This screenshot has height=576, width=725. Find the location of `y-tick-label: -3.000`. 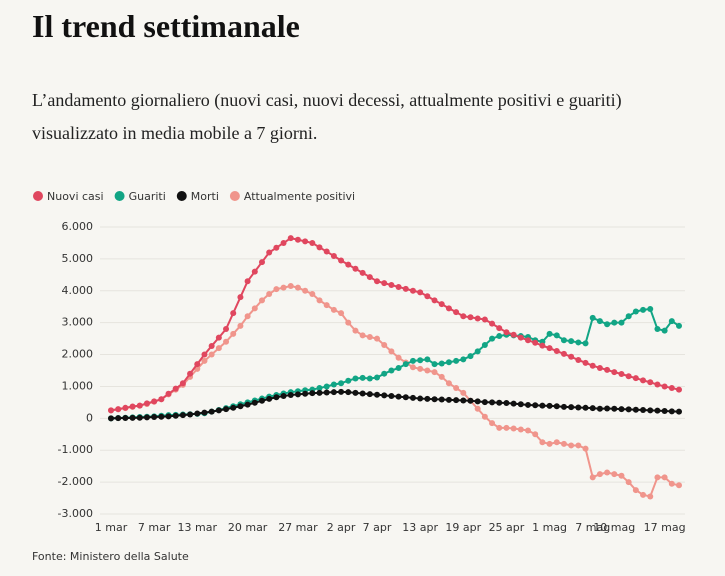

y-tick-label: -3.000 is located at coordinates (75, 513).